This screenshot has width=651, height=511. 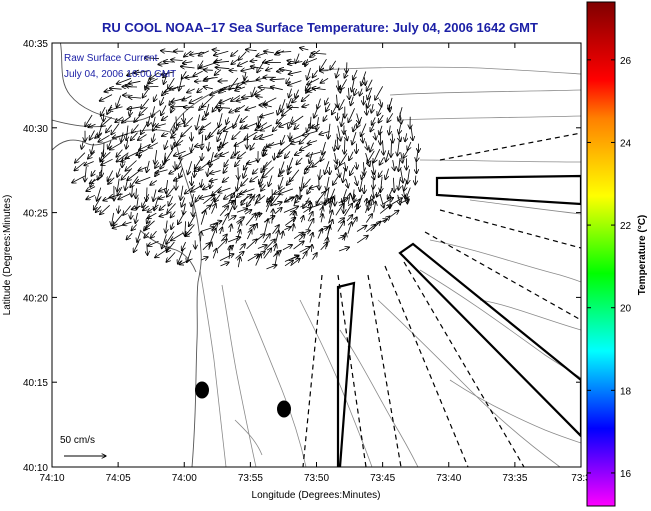 I want to click on y-axis-label: Latitude (Degrees:Minutes), so click(x=7, y=255).